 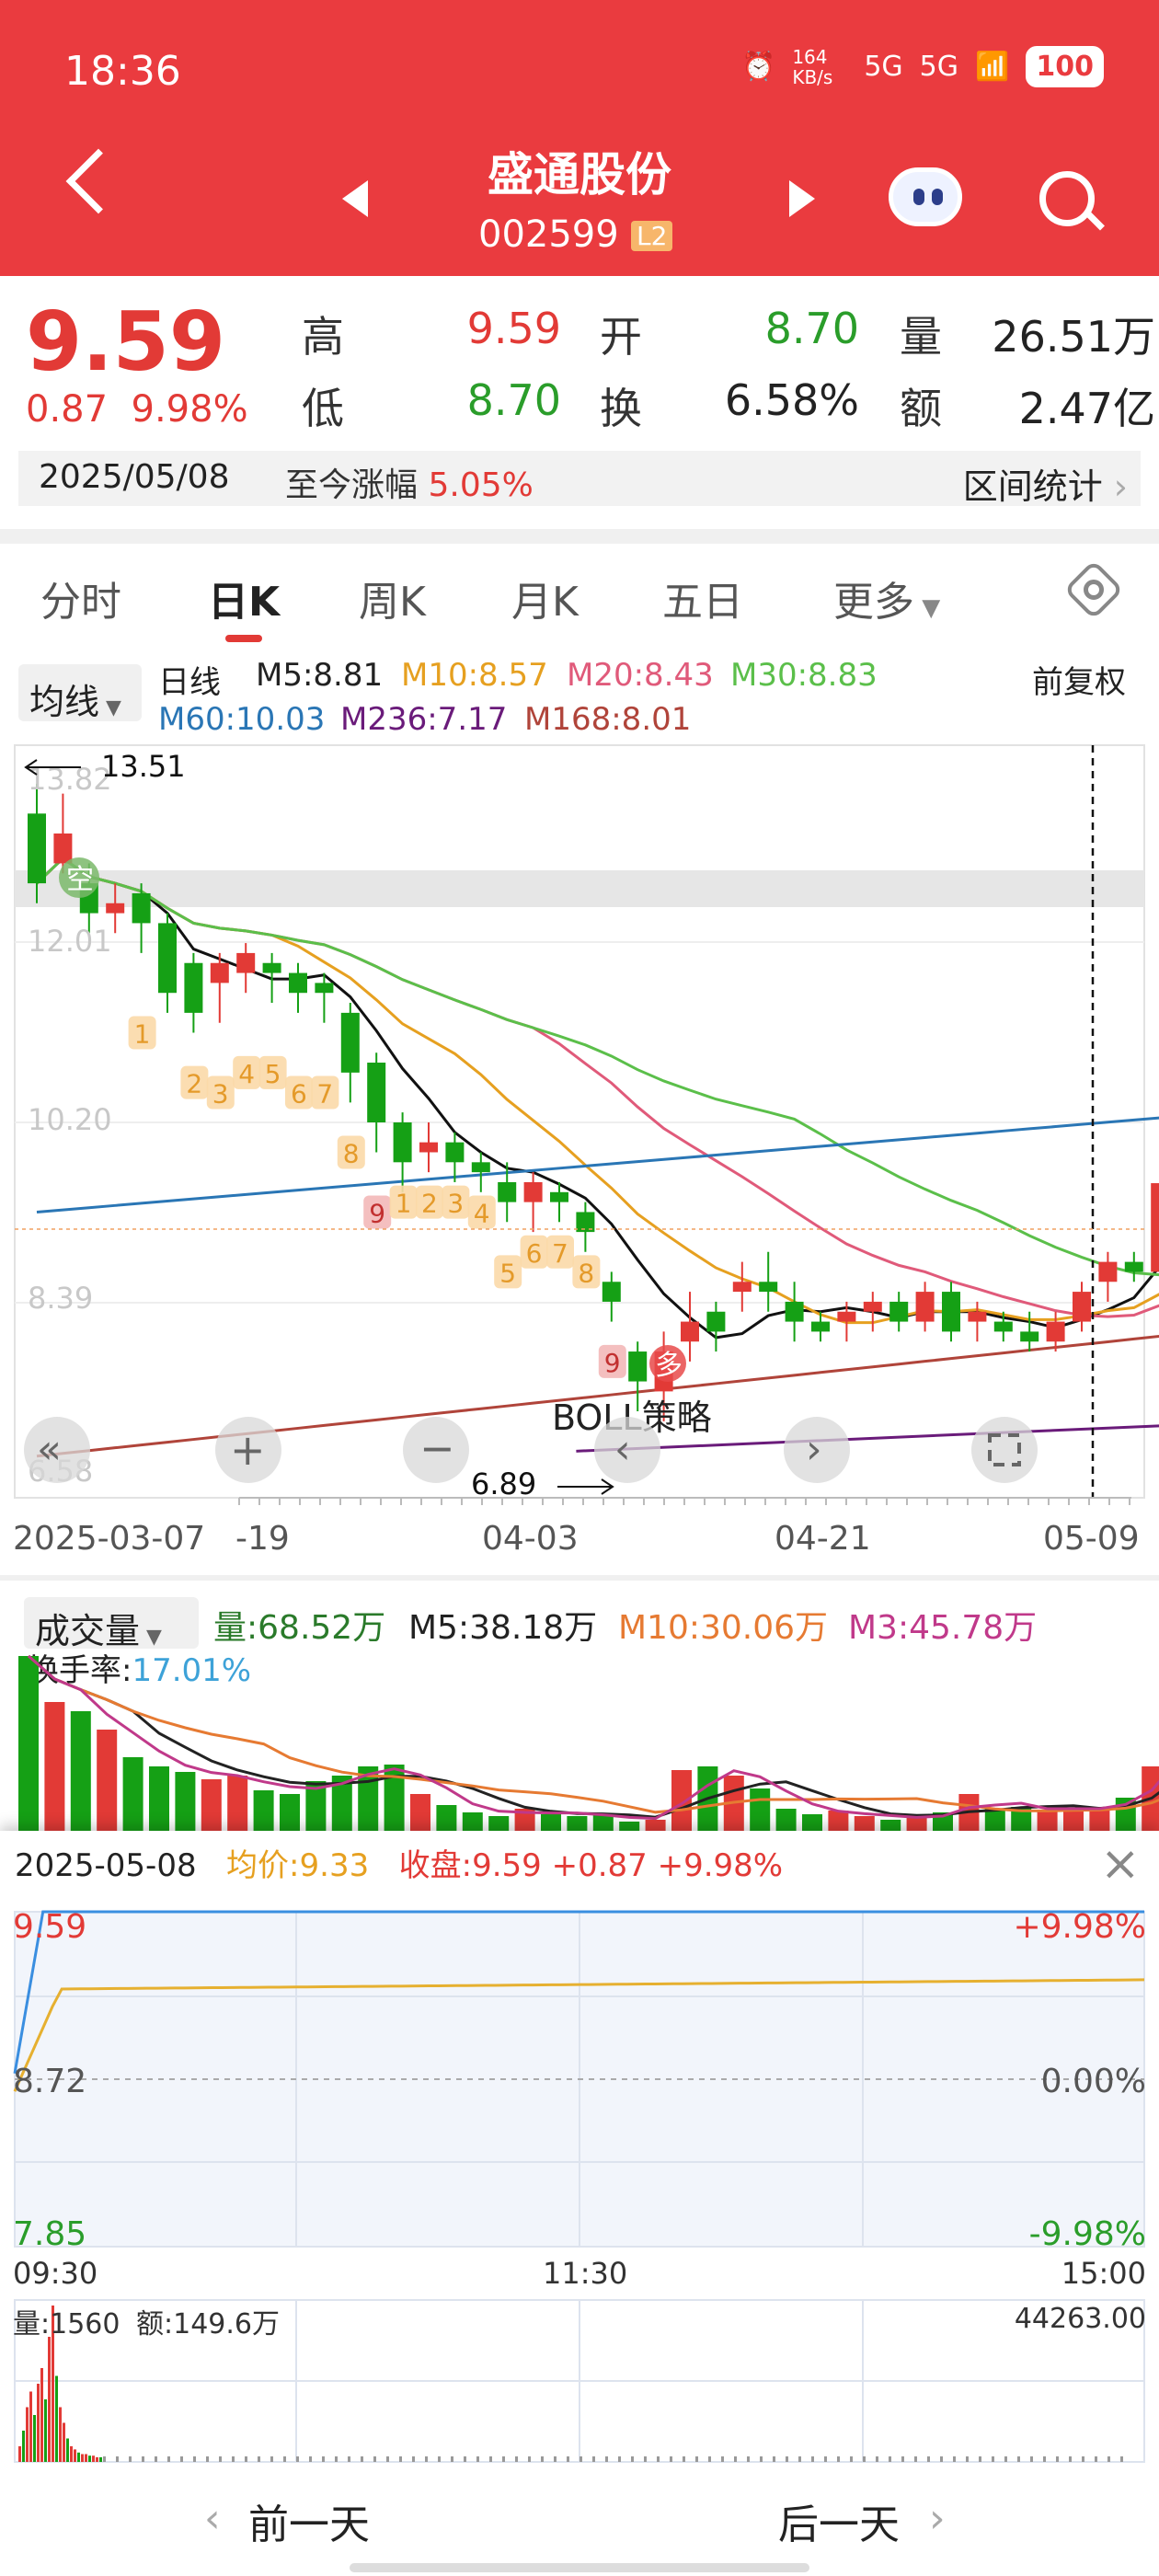 I want to click on x-label-4: 04-21, so click(x=823, y=1539).